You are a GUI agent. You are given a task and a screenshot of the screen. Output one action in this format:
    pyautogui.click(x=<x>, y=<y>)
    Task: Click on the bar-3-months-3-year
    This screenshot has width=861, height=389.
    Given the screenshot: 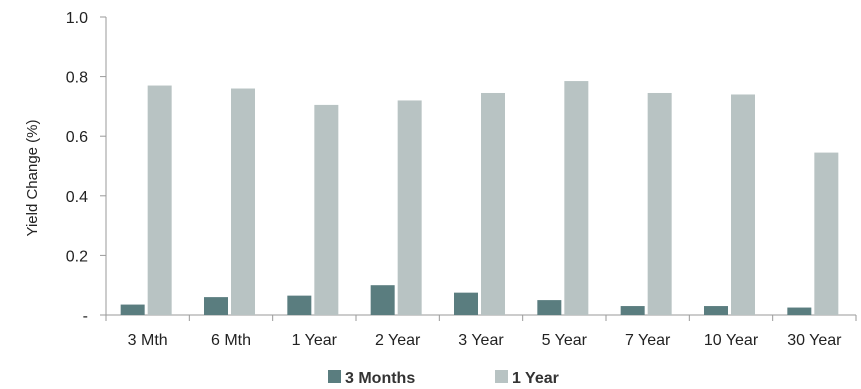 What is the action you would take?
    pyautogui.click(x=466, y=303)
    